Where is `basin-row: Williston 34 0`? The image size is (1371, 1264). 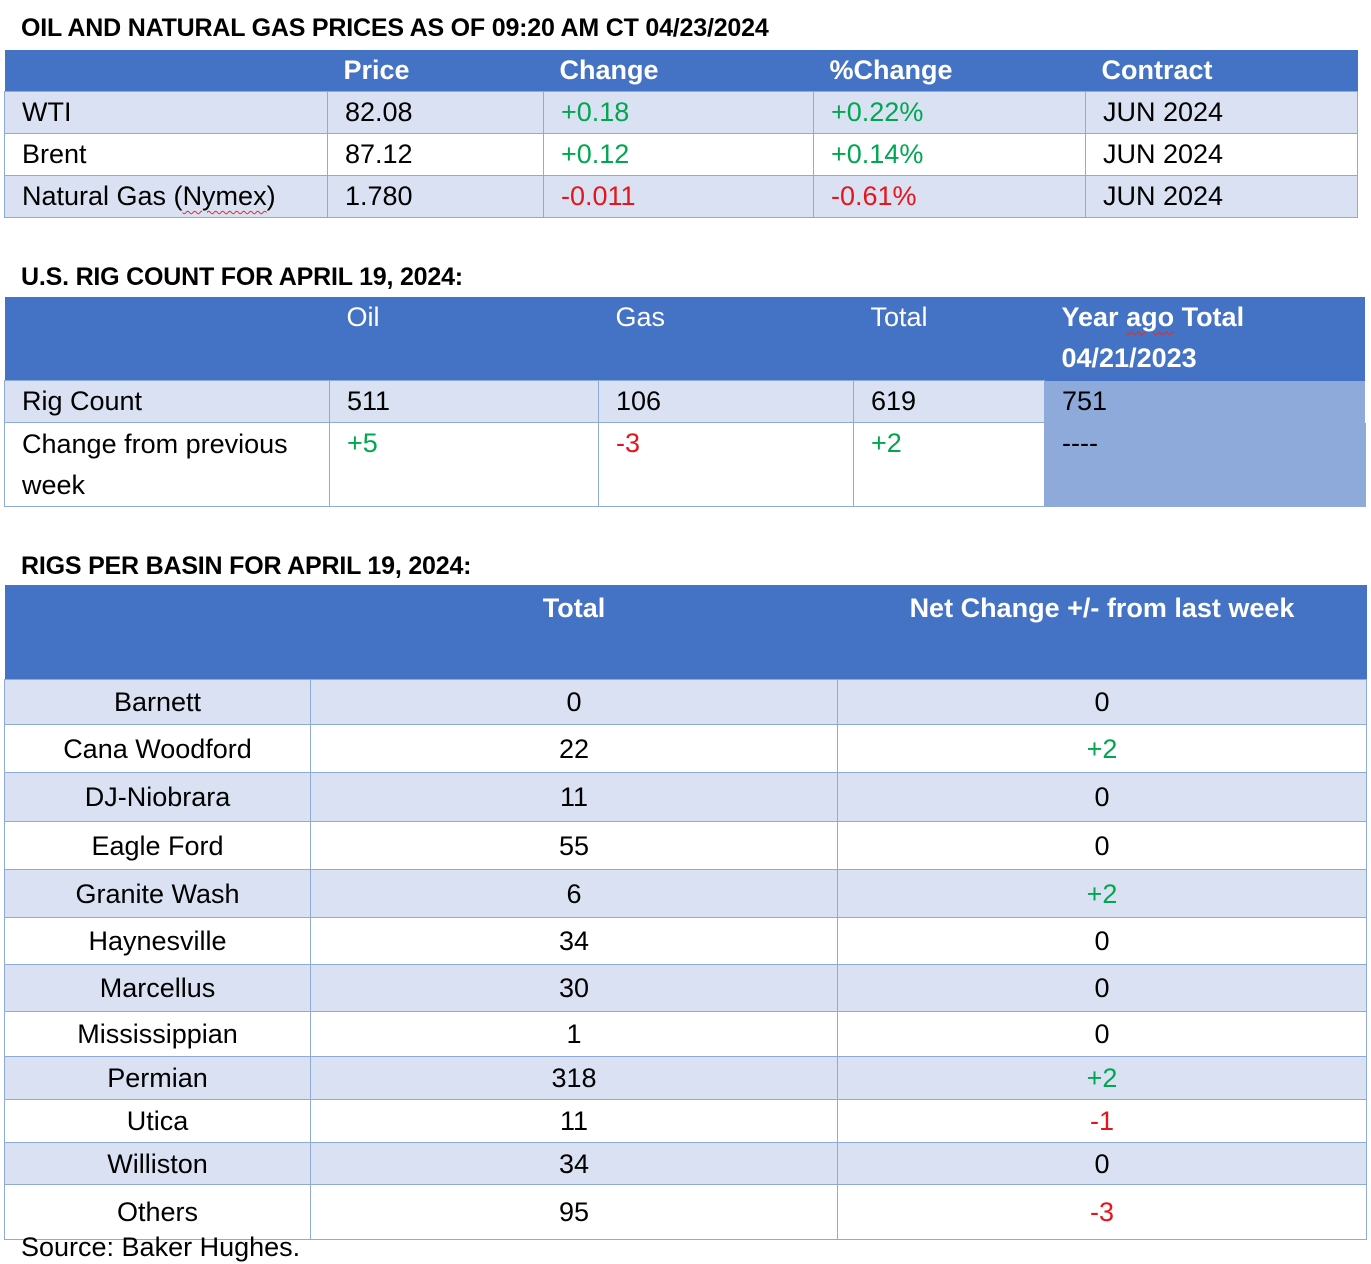 basin-row: Williston 34 0 is located at coordinates (685, 1163).